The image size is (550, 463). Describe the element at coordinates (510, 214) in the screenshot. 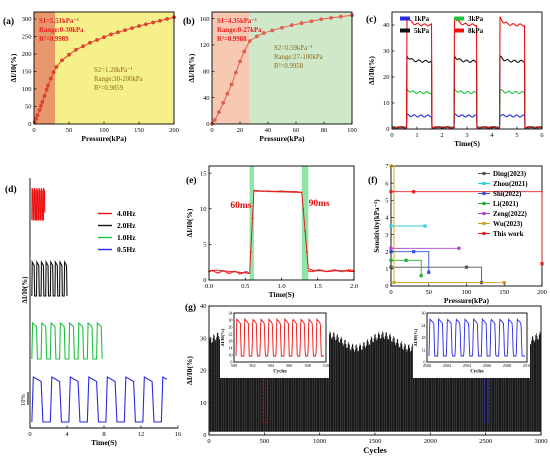

I see `panel-f-legend-label: Zeng(2022)` at that location.